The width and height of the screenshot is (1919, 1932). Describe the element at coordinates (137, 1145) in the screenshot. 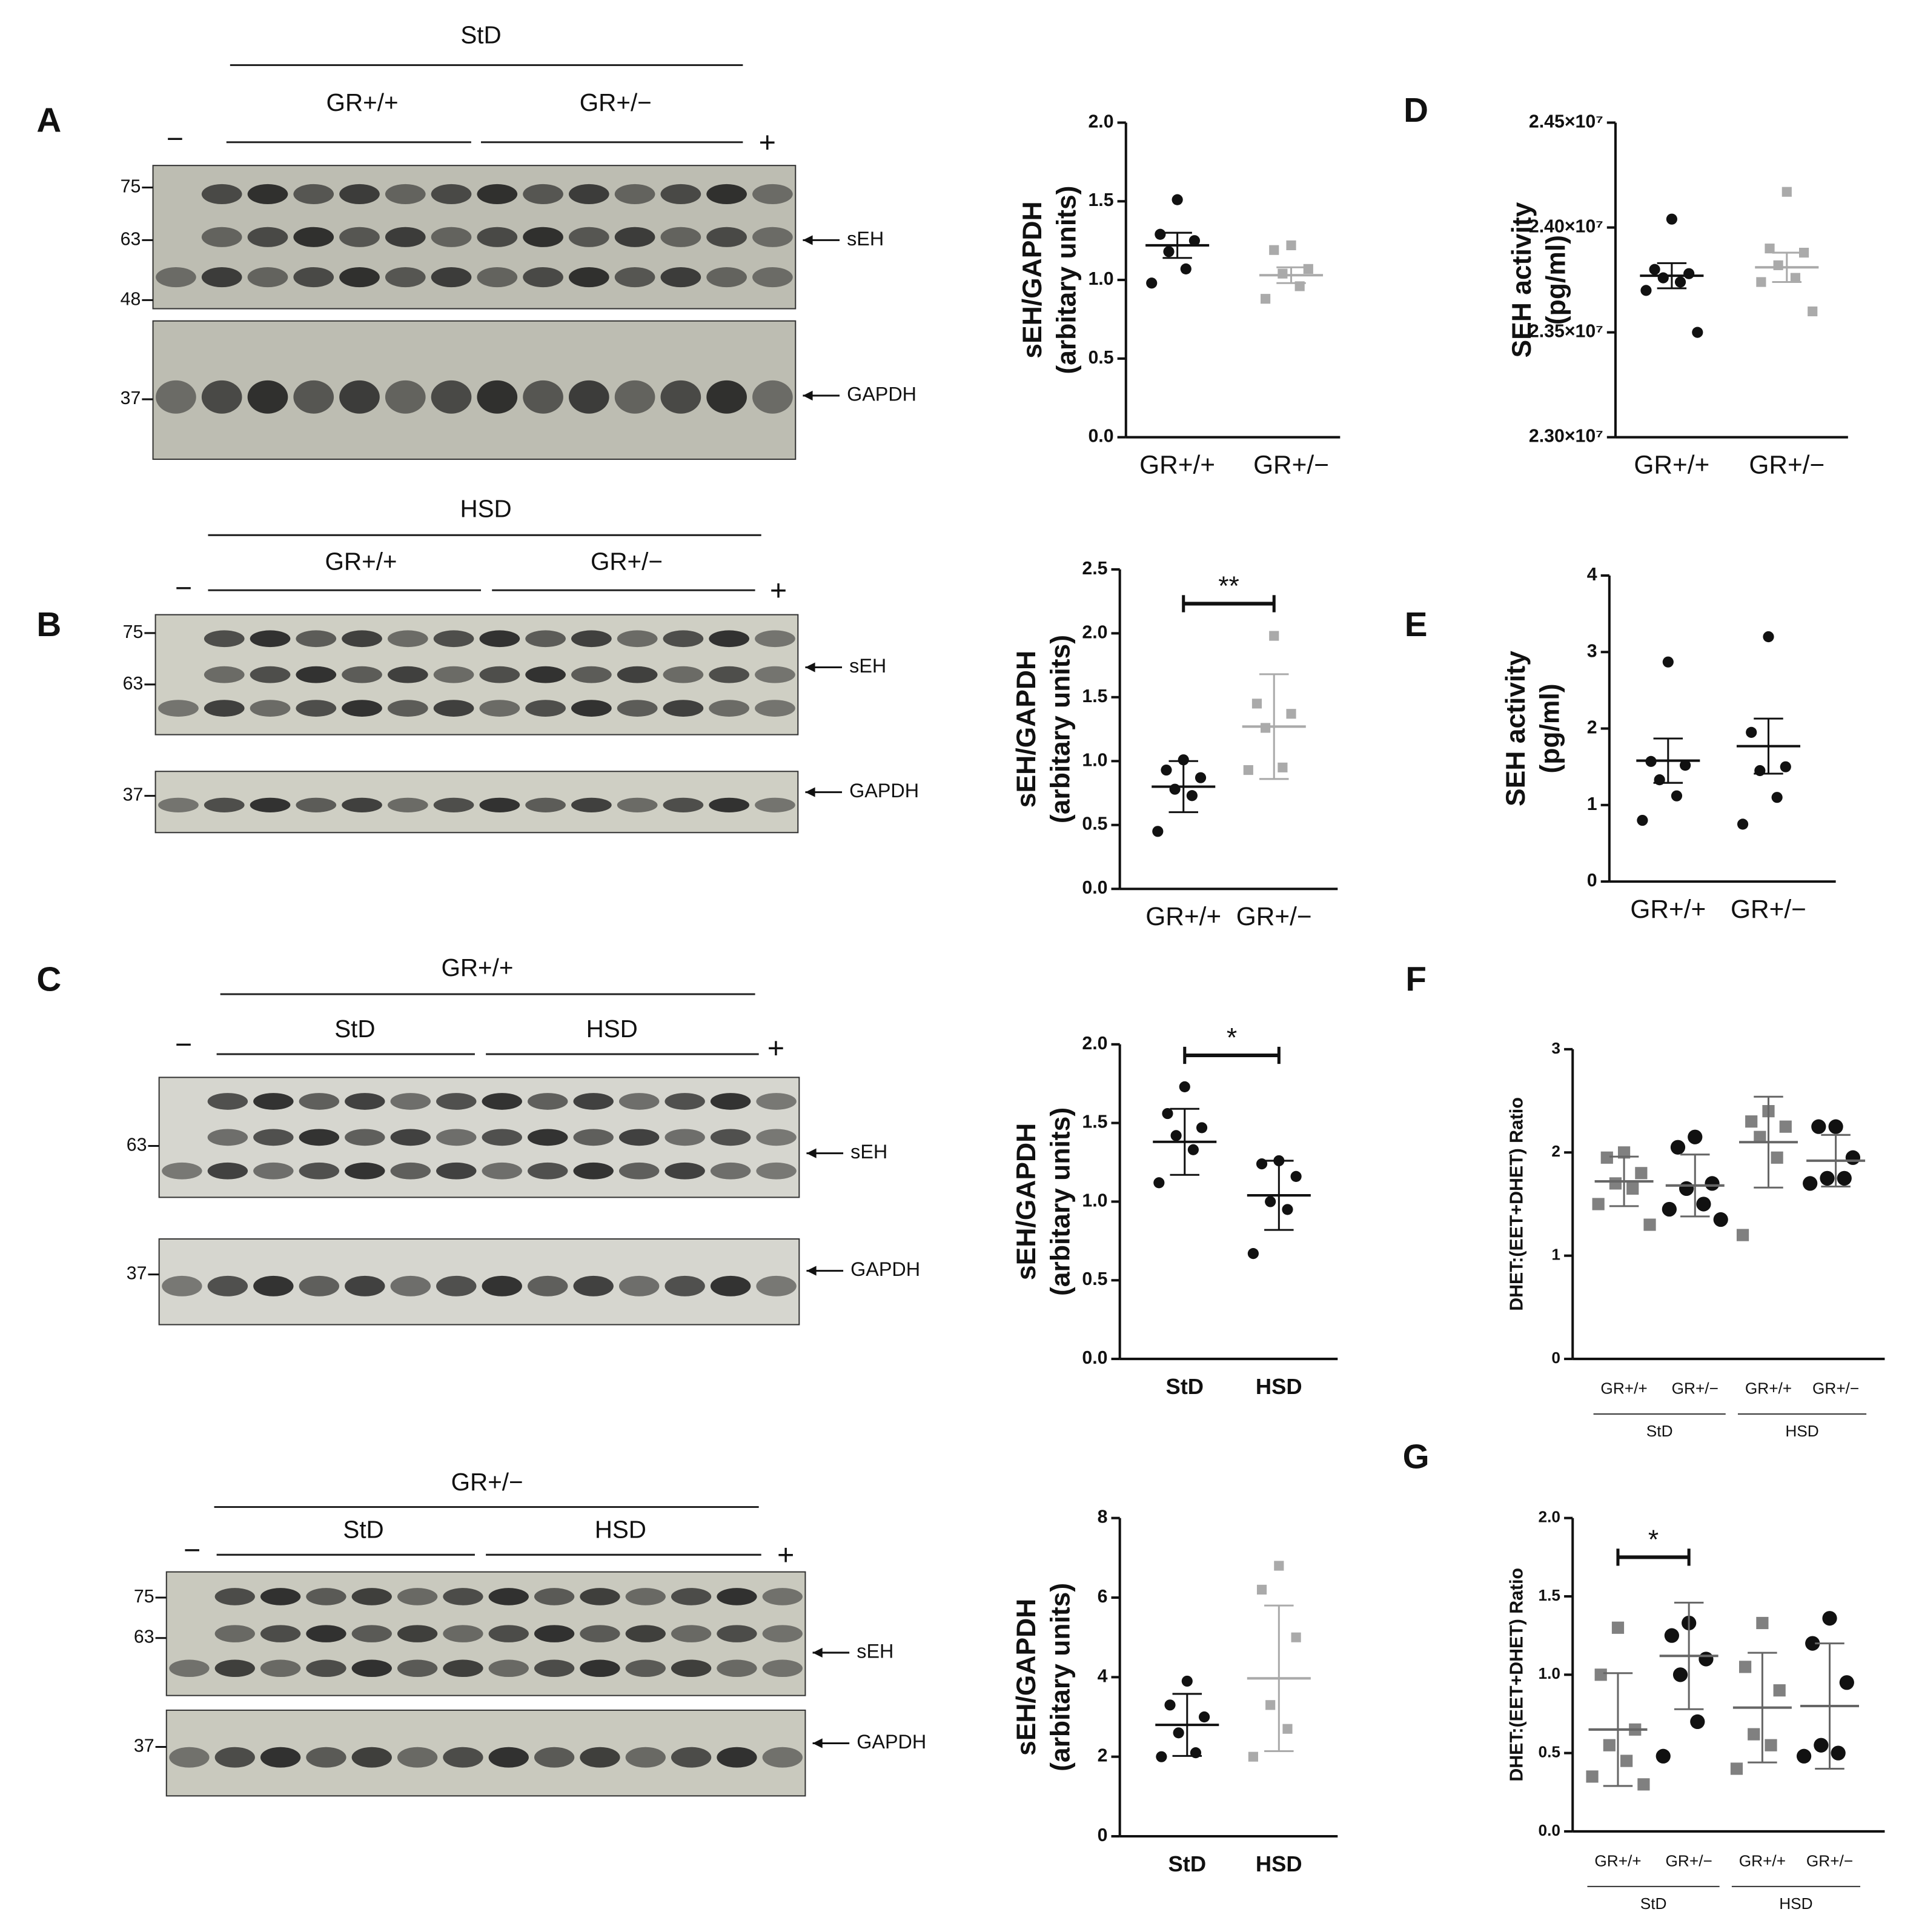

I see `mw-marker: 63` at that location.